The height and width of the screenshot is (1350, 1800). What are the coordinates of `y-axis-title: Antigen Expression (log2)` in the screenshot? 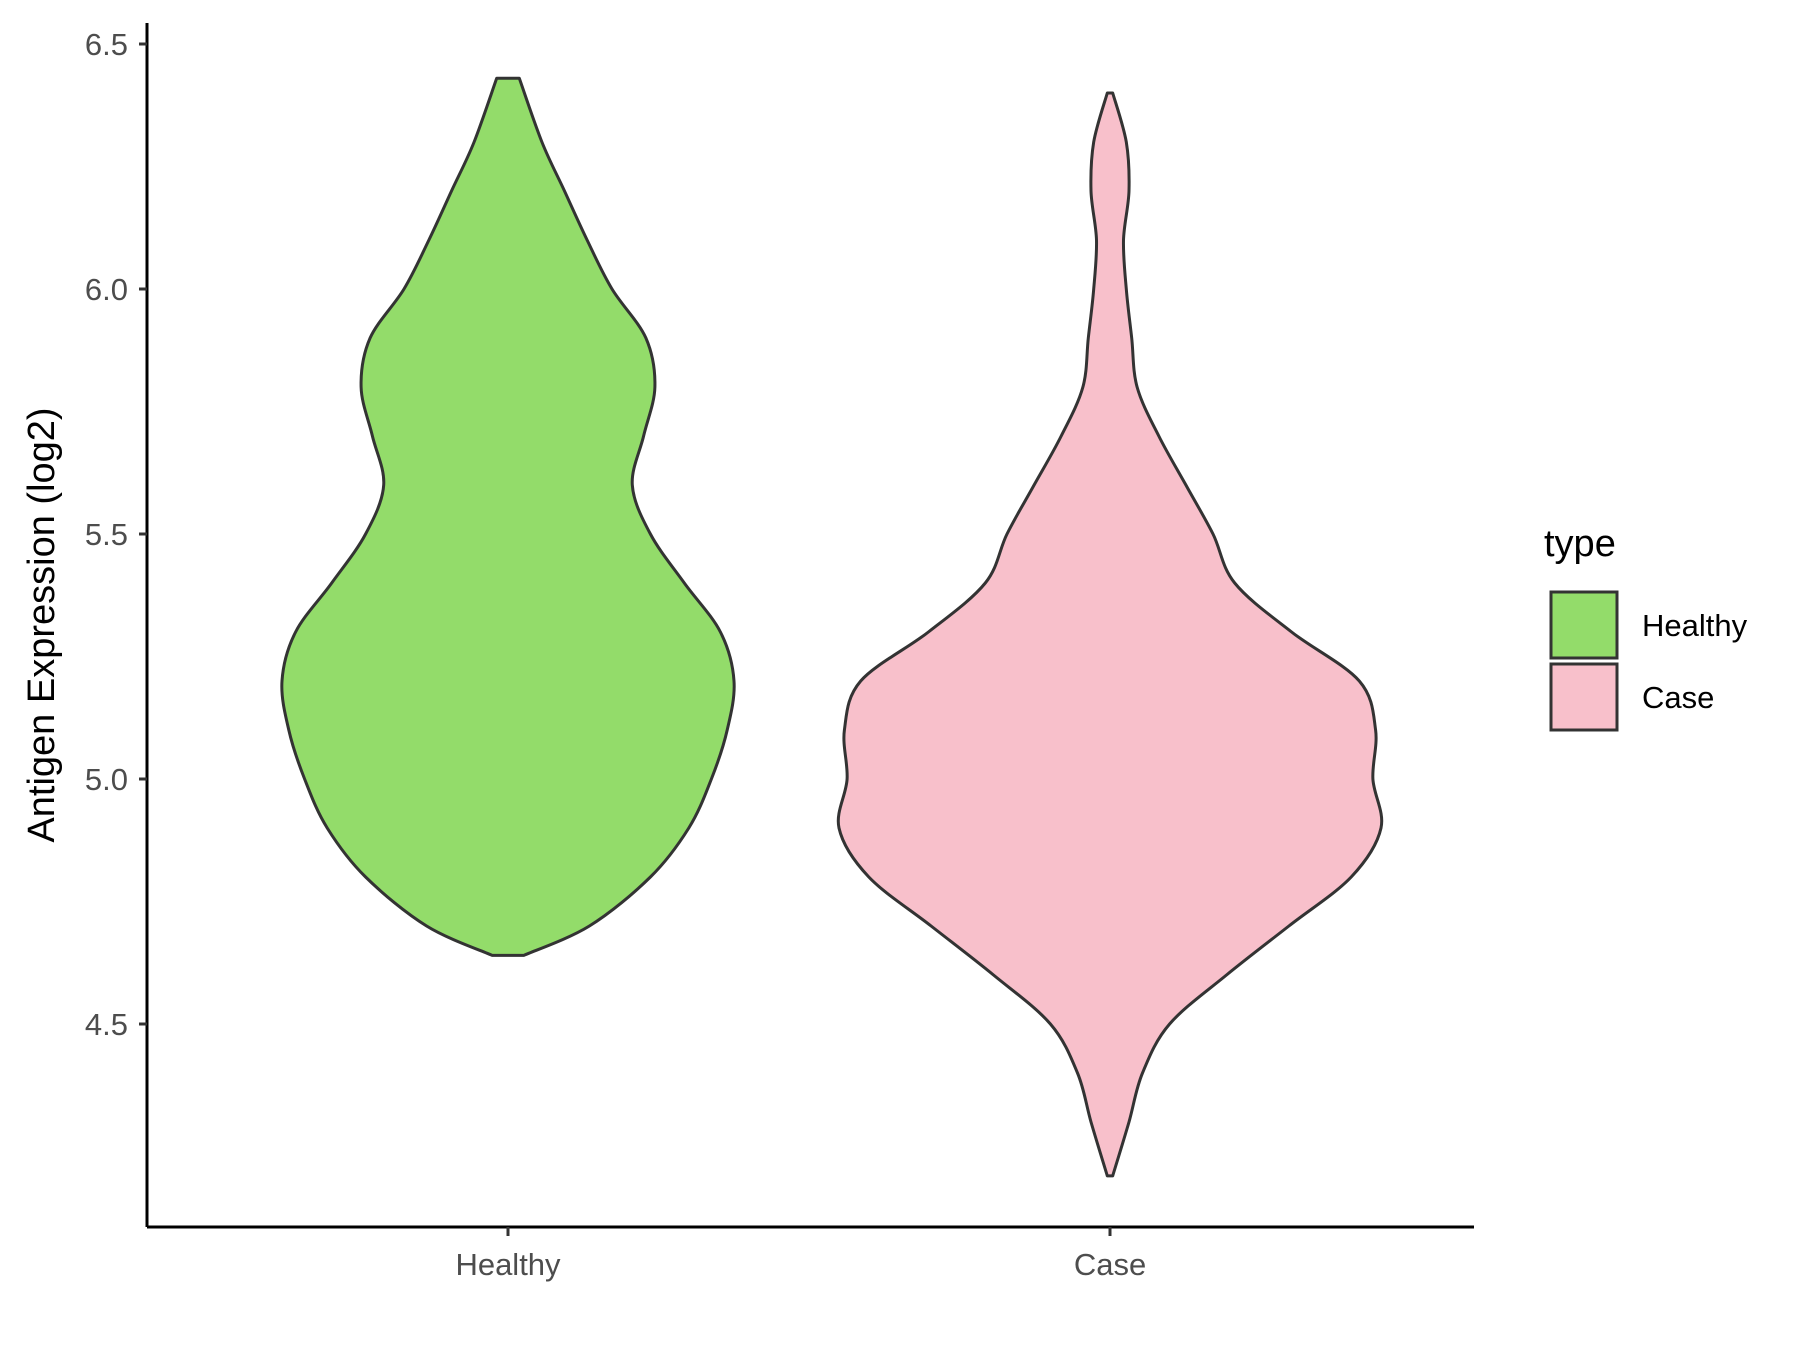 It's located at (42, 624).